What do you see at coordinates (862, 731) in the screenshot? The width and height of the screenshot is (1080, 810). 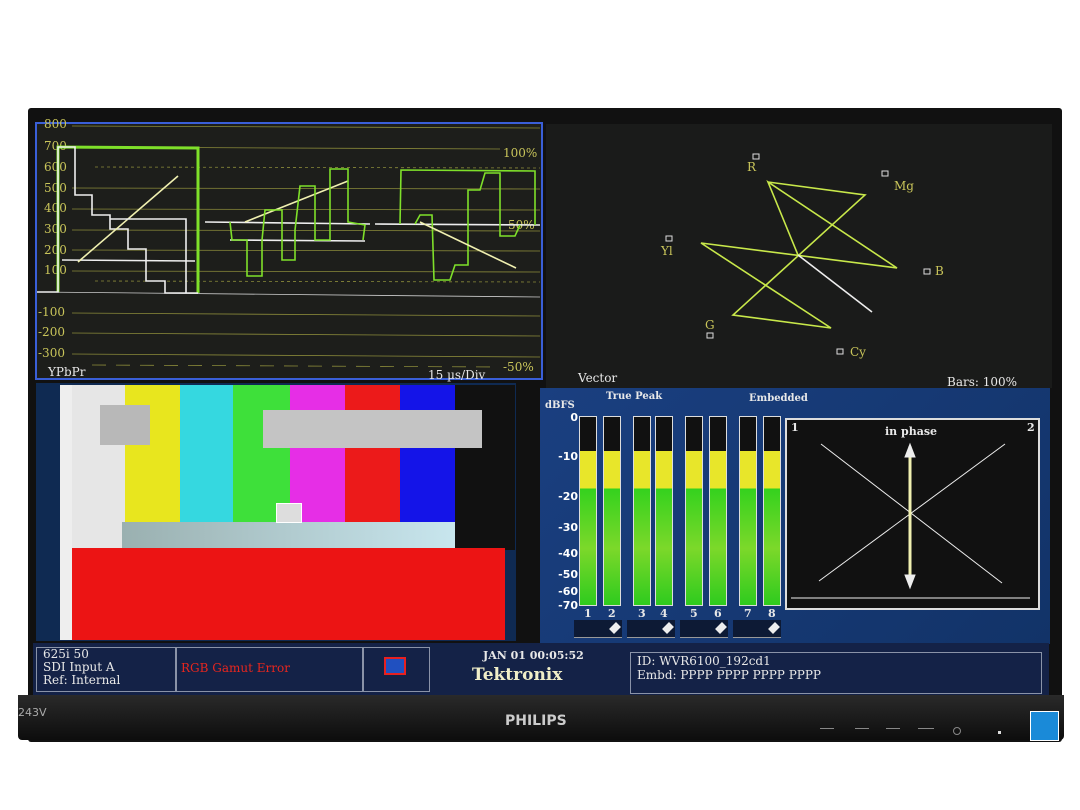 I see `input-button` at bounding box center [862, 731].